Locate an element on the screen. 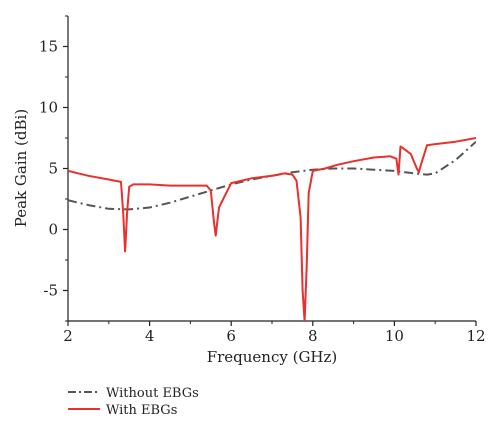 Image resolution: width=500 pixels, height=434 pixels. y-axis-title: Peak Gain (dBi) is located at coordinates (21, 168).